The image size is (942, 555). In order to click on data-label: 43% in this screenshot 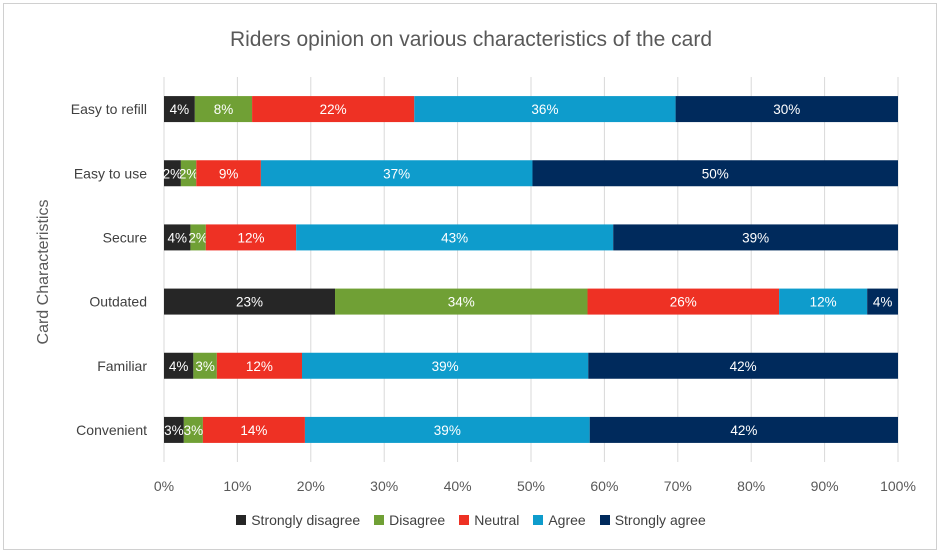, I will do `click(454, 237)`.